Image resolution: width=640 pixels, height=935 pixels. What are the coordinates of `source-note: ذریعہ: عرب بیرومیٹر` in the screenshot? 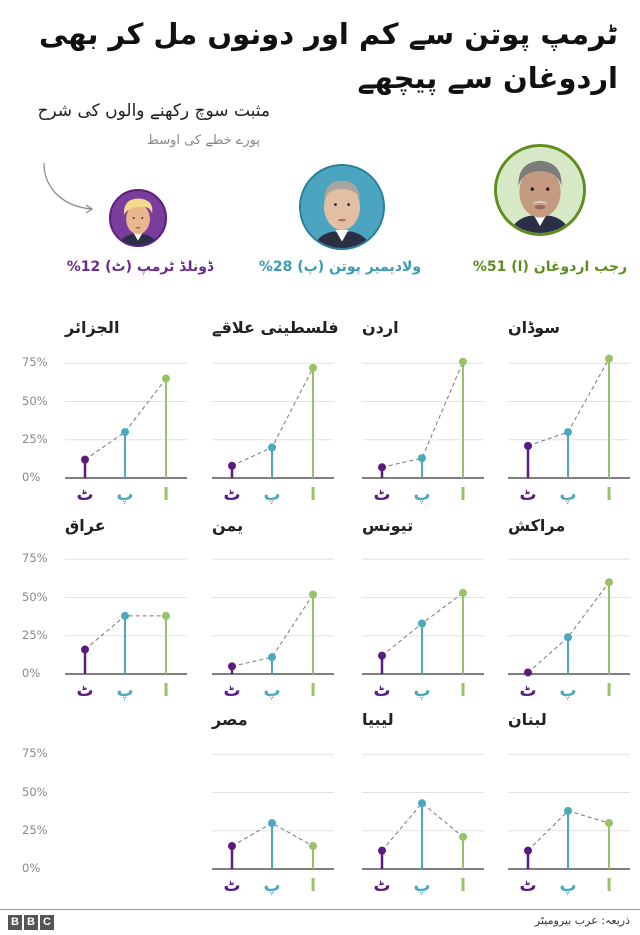 It's located at (582, 920).